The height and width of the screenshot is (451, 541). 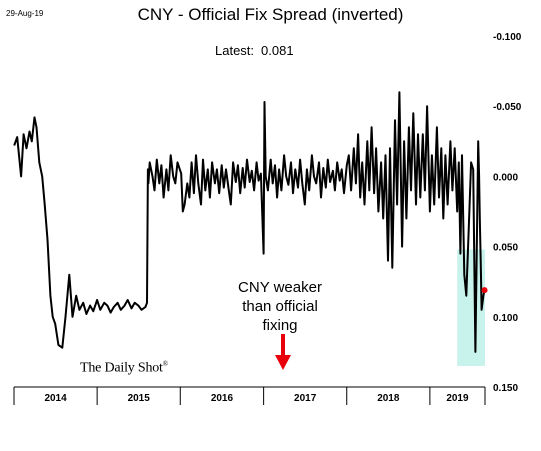 What do you see at coordinates (305, 398) in the screenshot?
I see `x-tick-label: 2017` at bounding box center [305, 398].